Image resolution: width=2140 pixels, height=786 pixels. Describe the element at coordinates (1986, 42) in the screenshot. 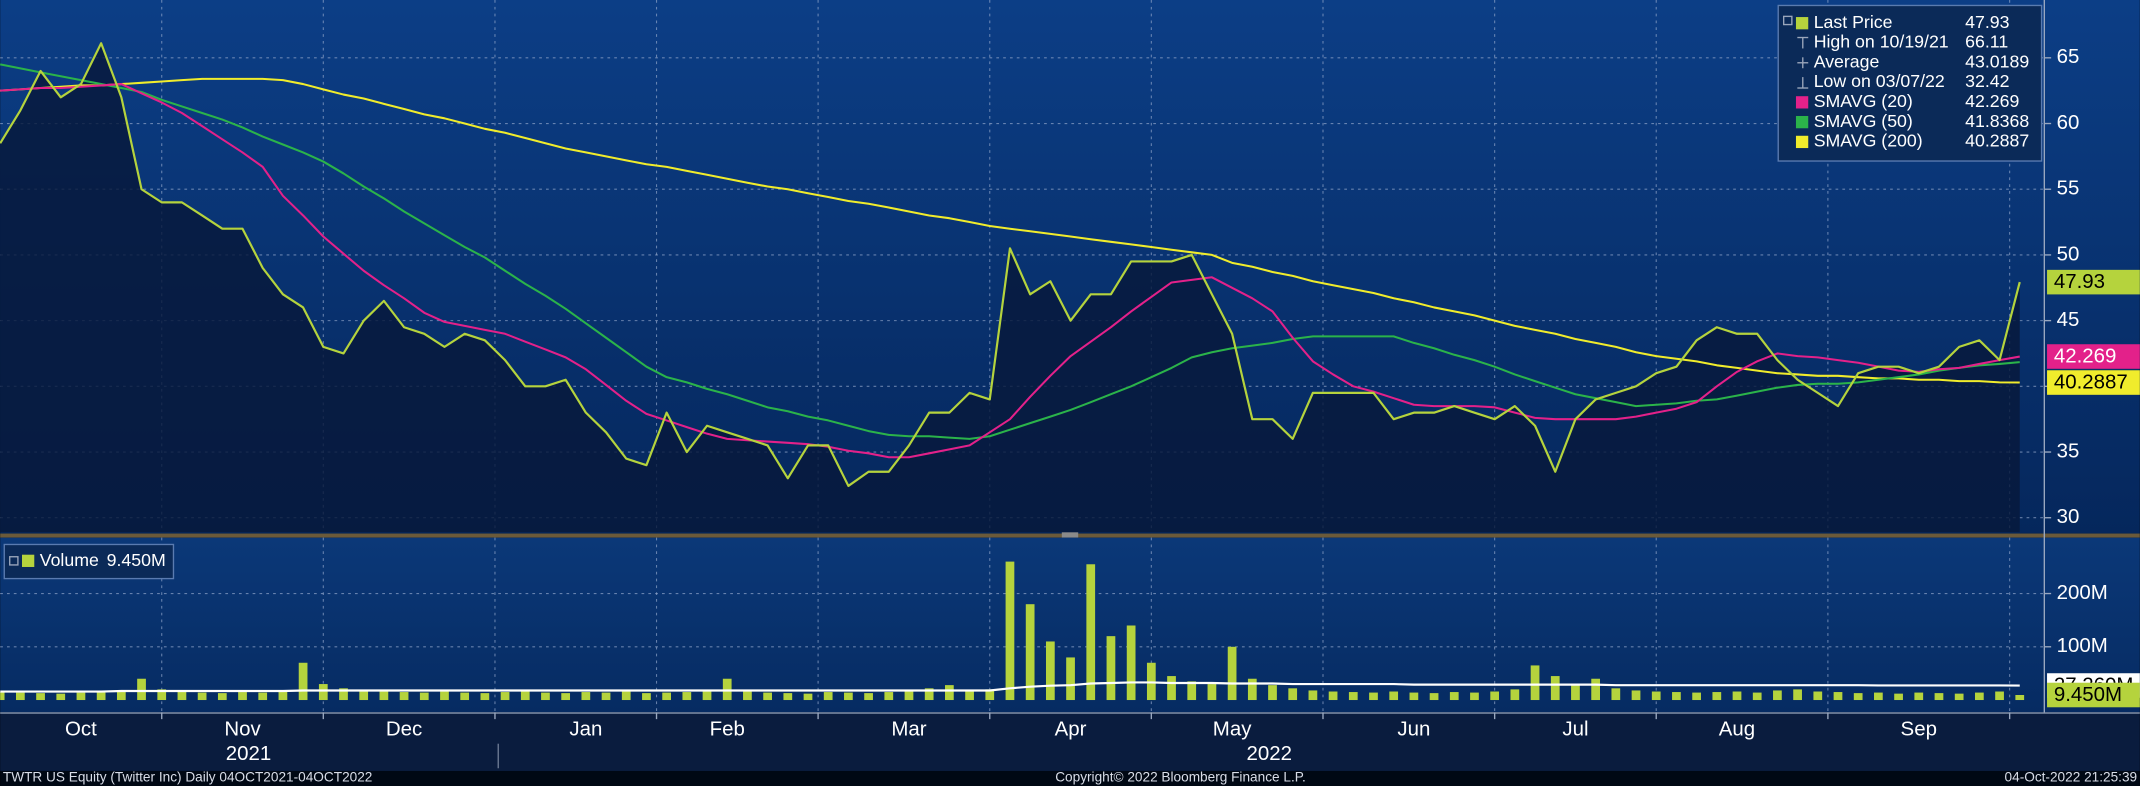

I see `legend-value: 66.11` at that location.